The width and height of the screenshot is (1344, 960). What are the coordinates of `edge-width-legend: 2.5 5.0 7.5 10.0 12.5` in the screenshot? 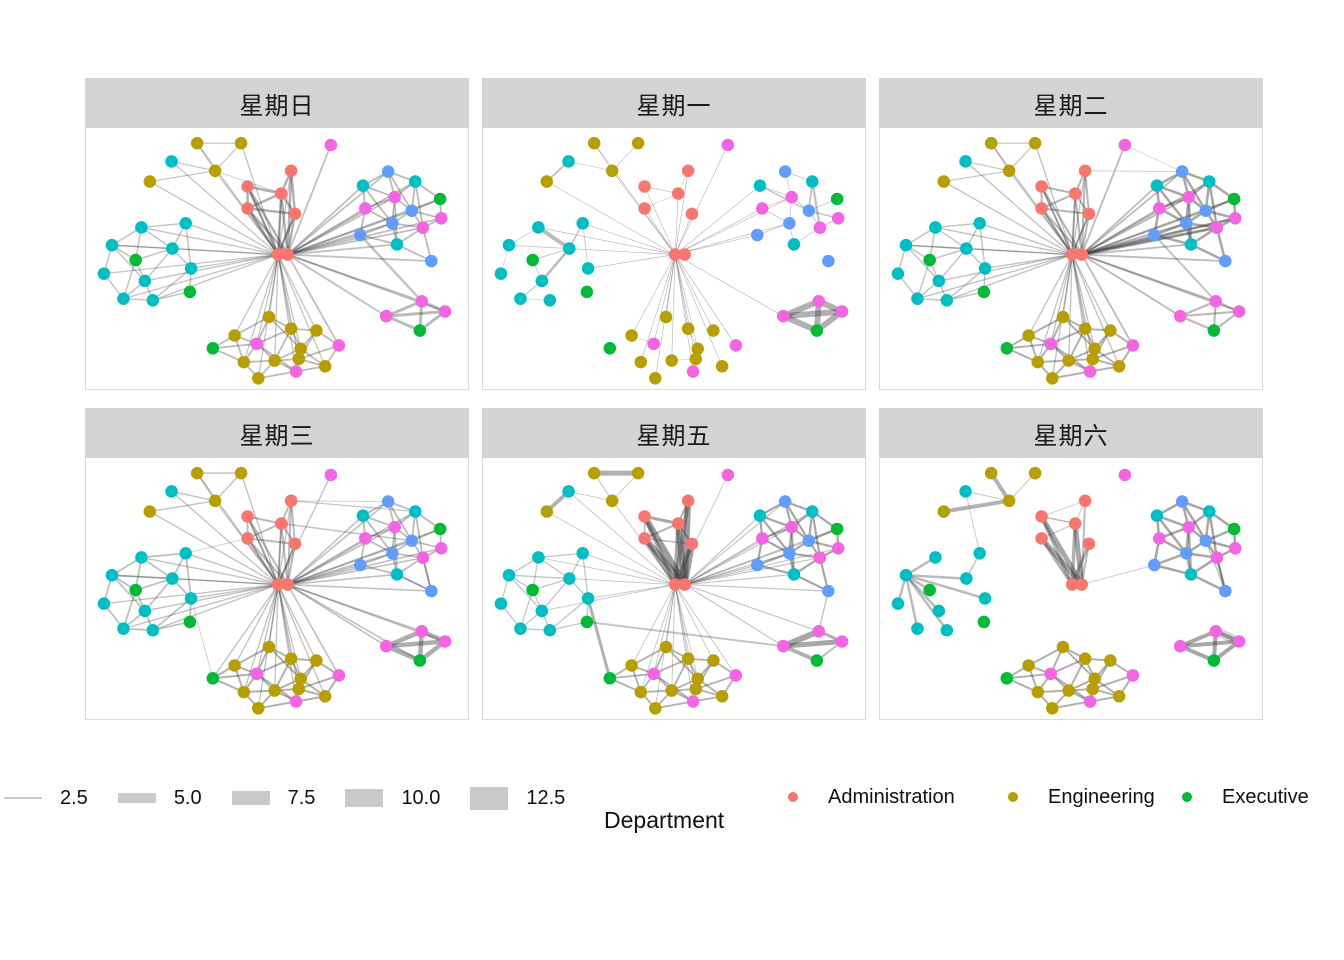 It's located at (299, 798).